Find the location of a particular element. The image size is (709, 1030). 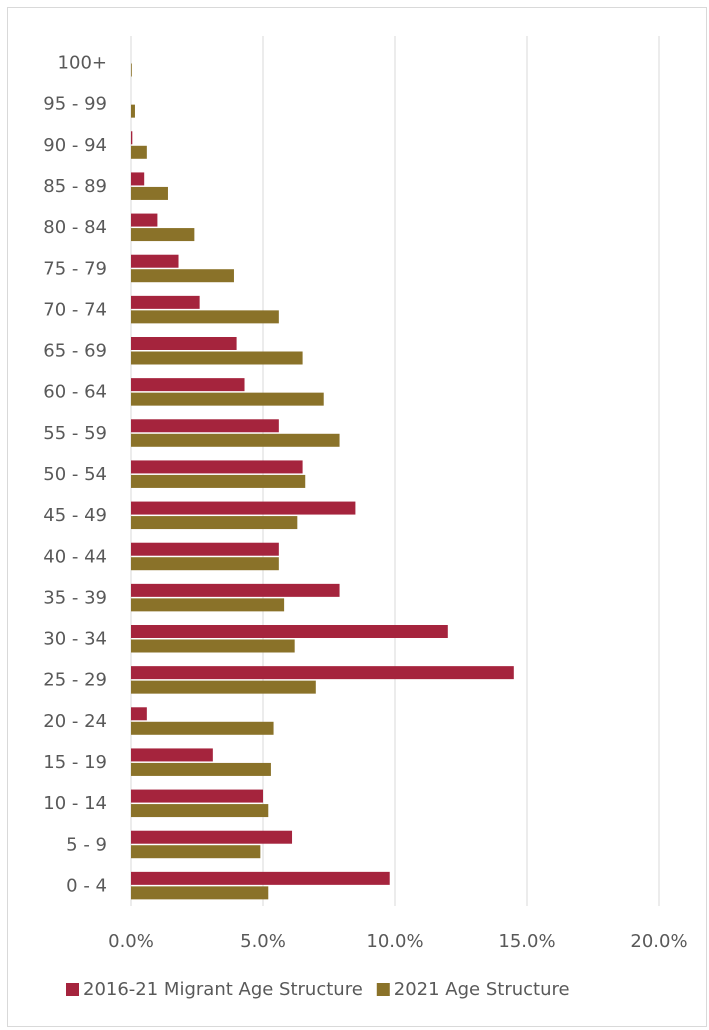

y-tick-label: 75 - 79 is located at coordinates (75, 268).